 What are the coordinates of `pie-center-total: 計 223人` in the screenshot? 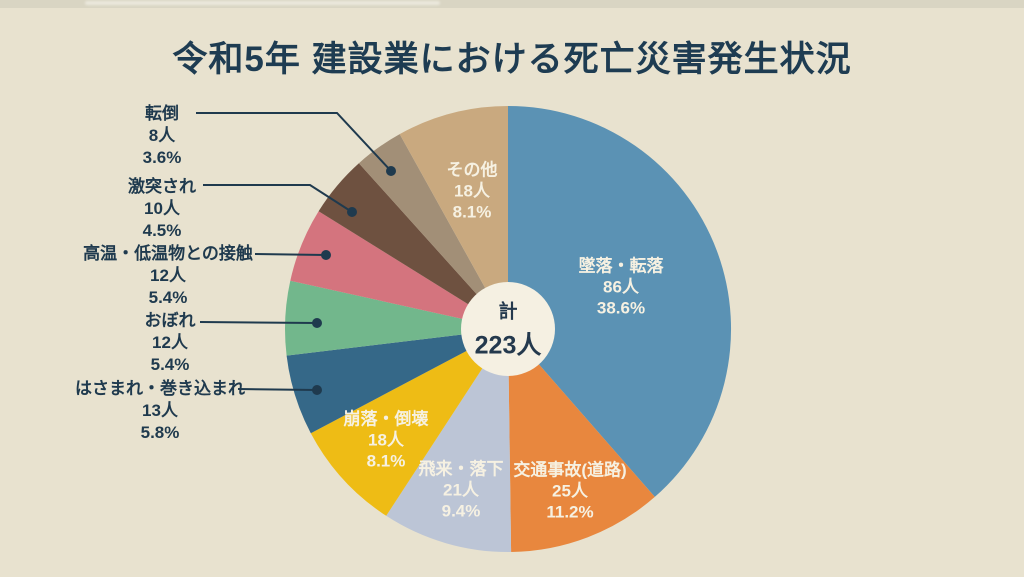 It's located at (508, 329).